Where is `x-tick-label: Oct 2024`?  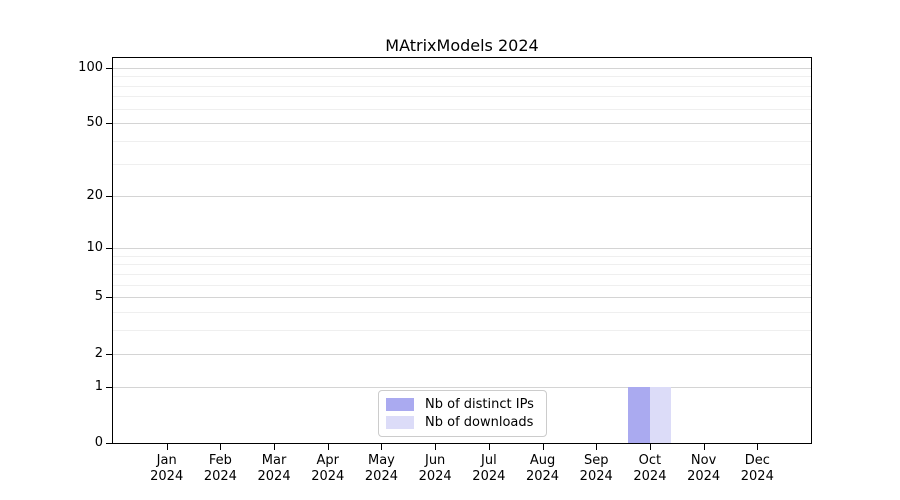
x-tick-label: Oct 2024 is located at coordinates (650, 469).